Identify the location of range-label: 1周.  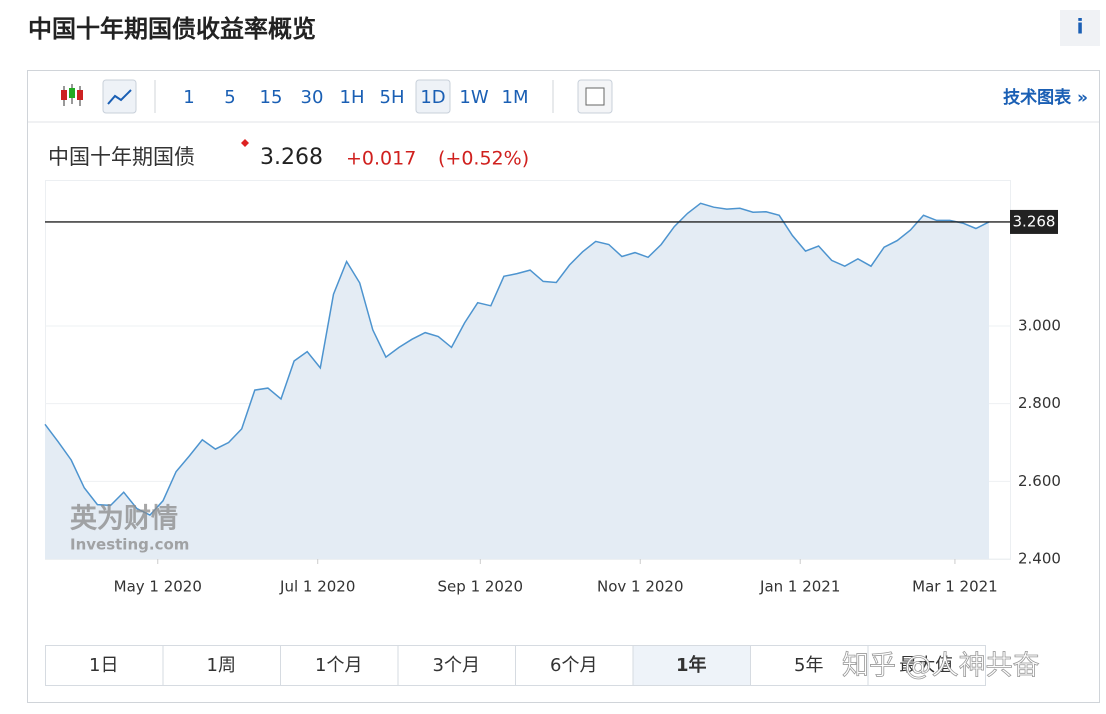
(221, 665).